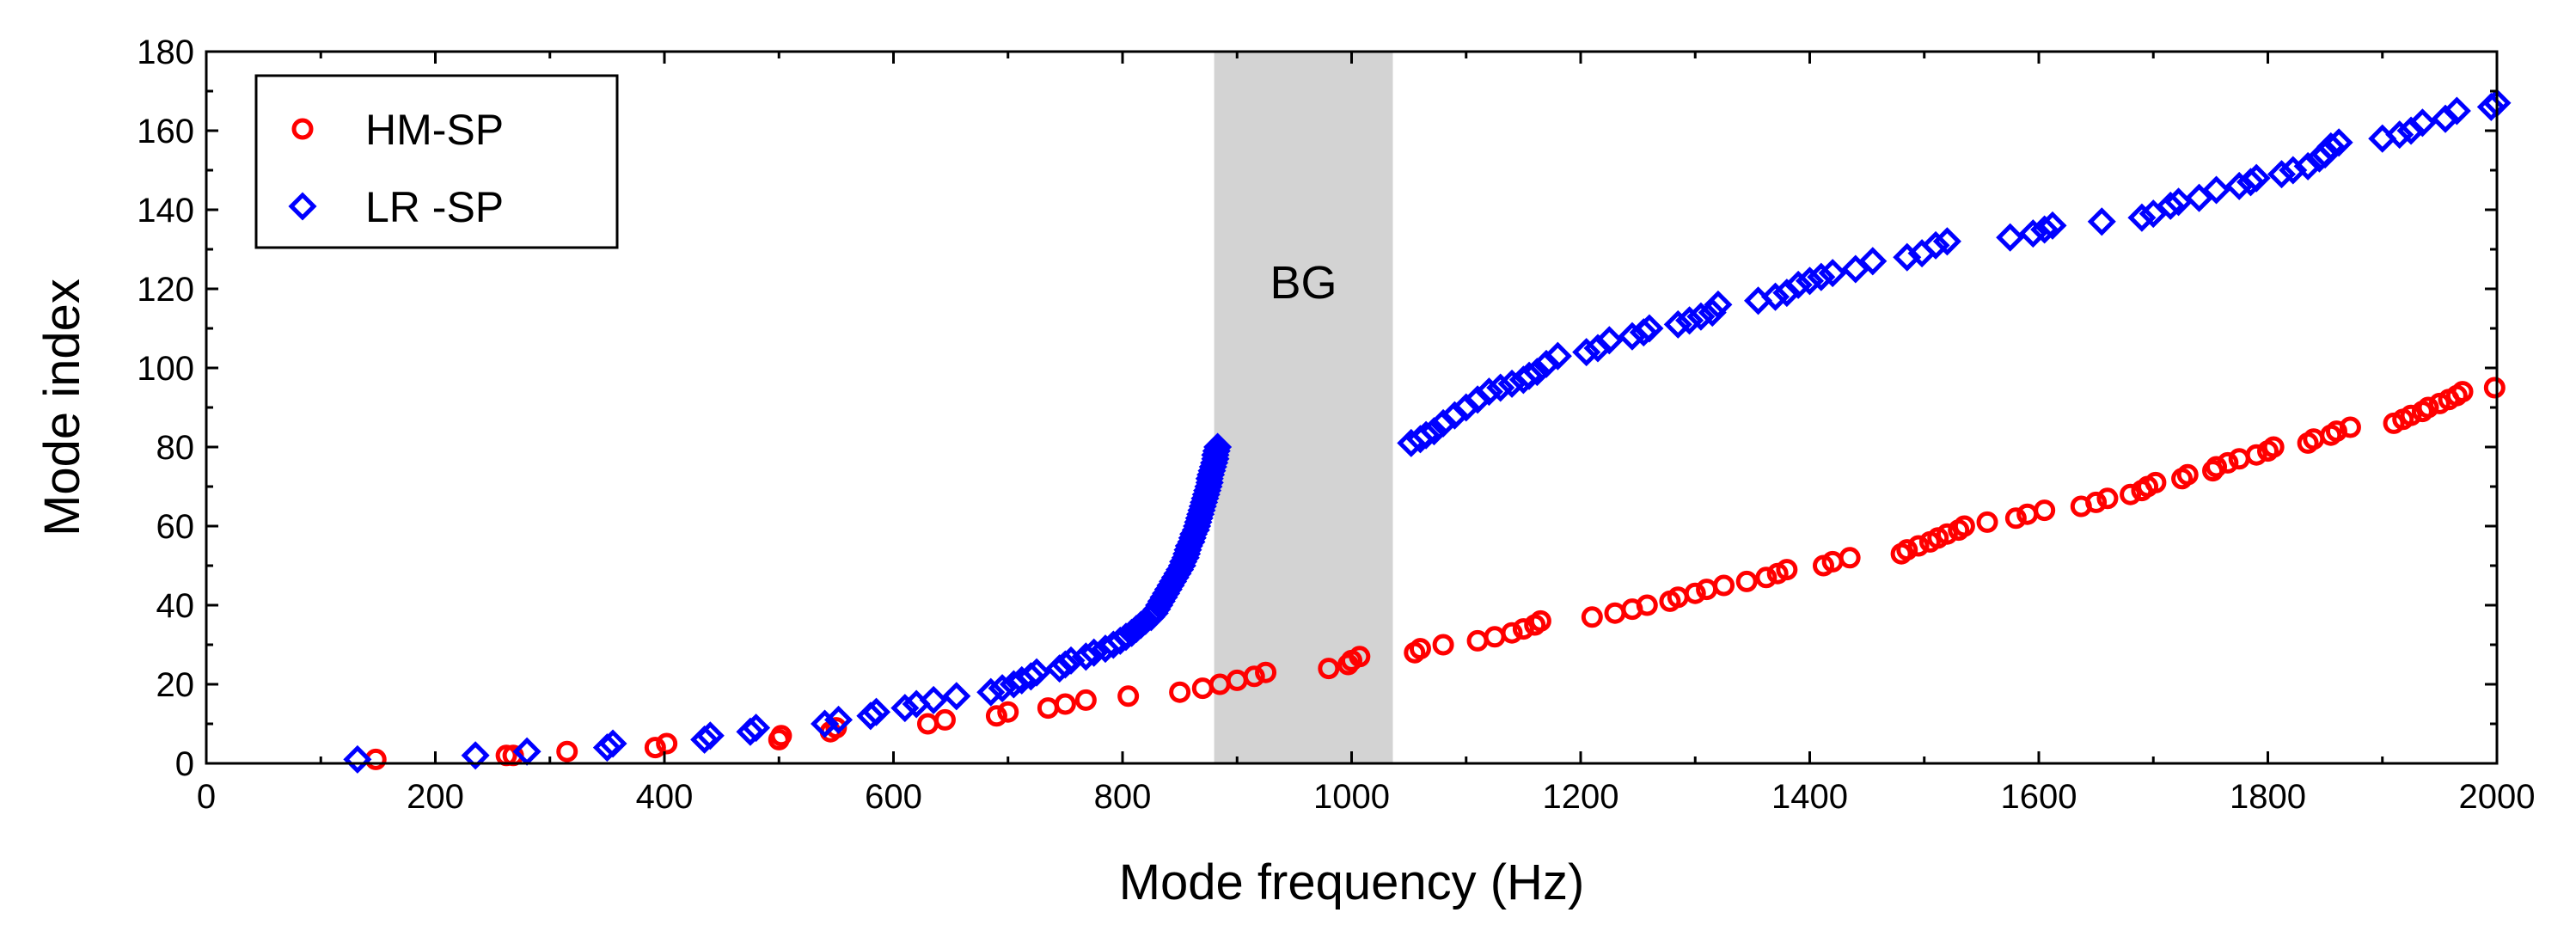  I want to click on legend: HM-SP LR -SP, so click(436, 161).